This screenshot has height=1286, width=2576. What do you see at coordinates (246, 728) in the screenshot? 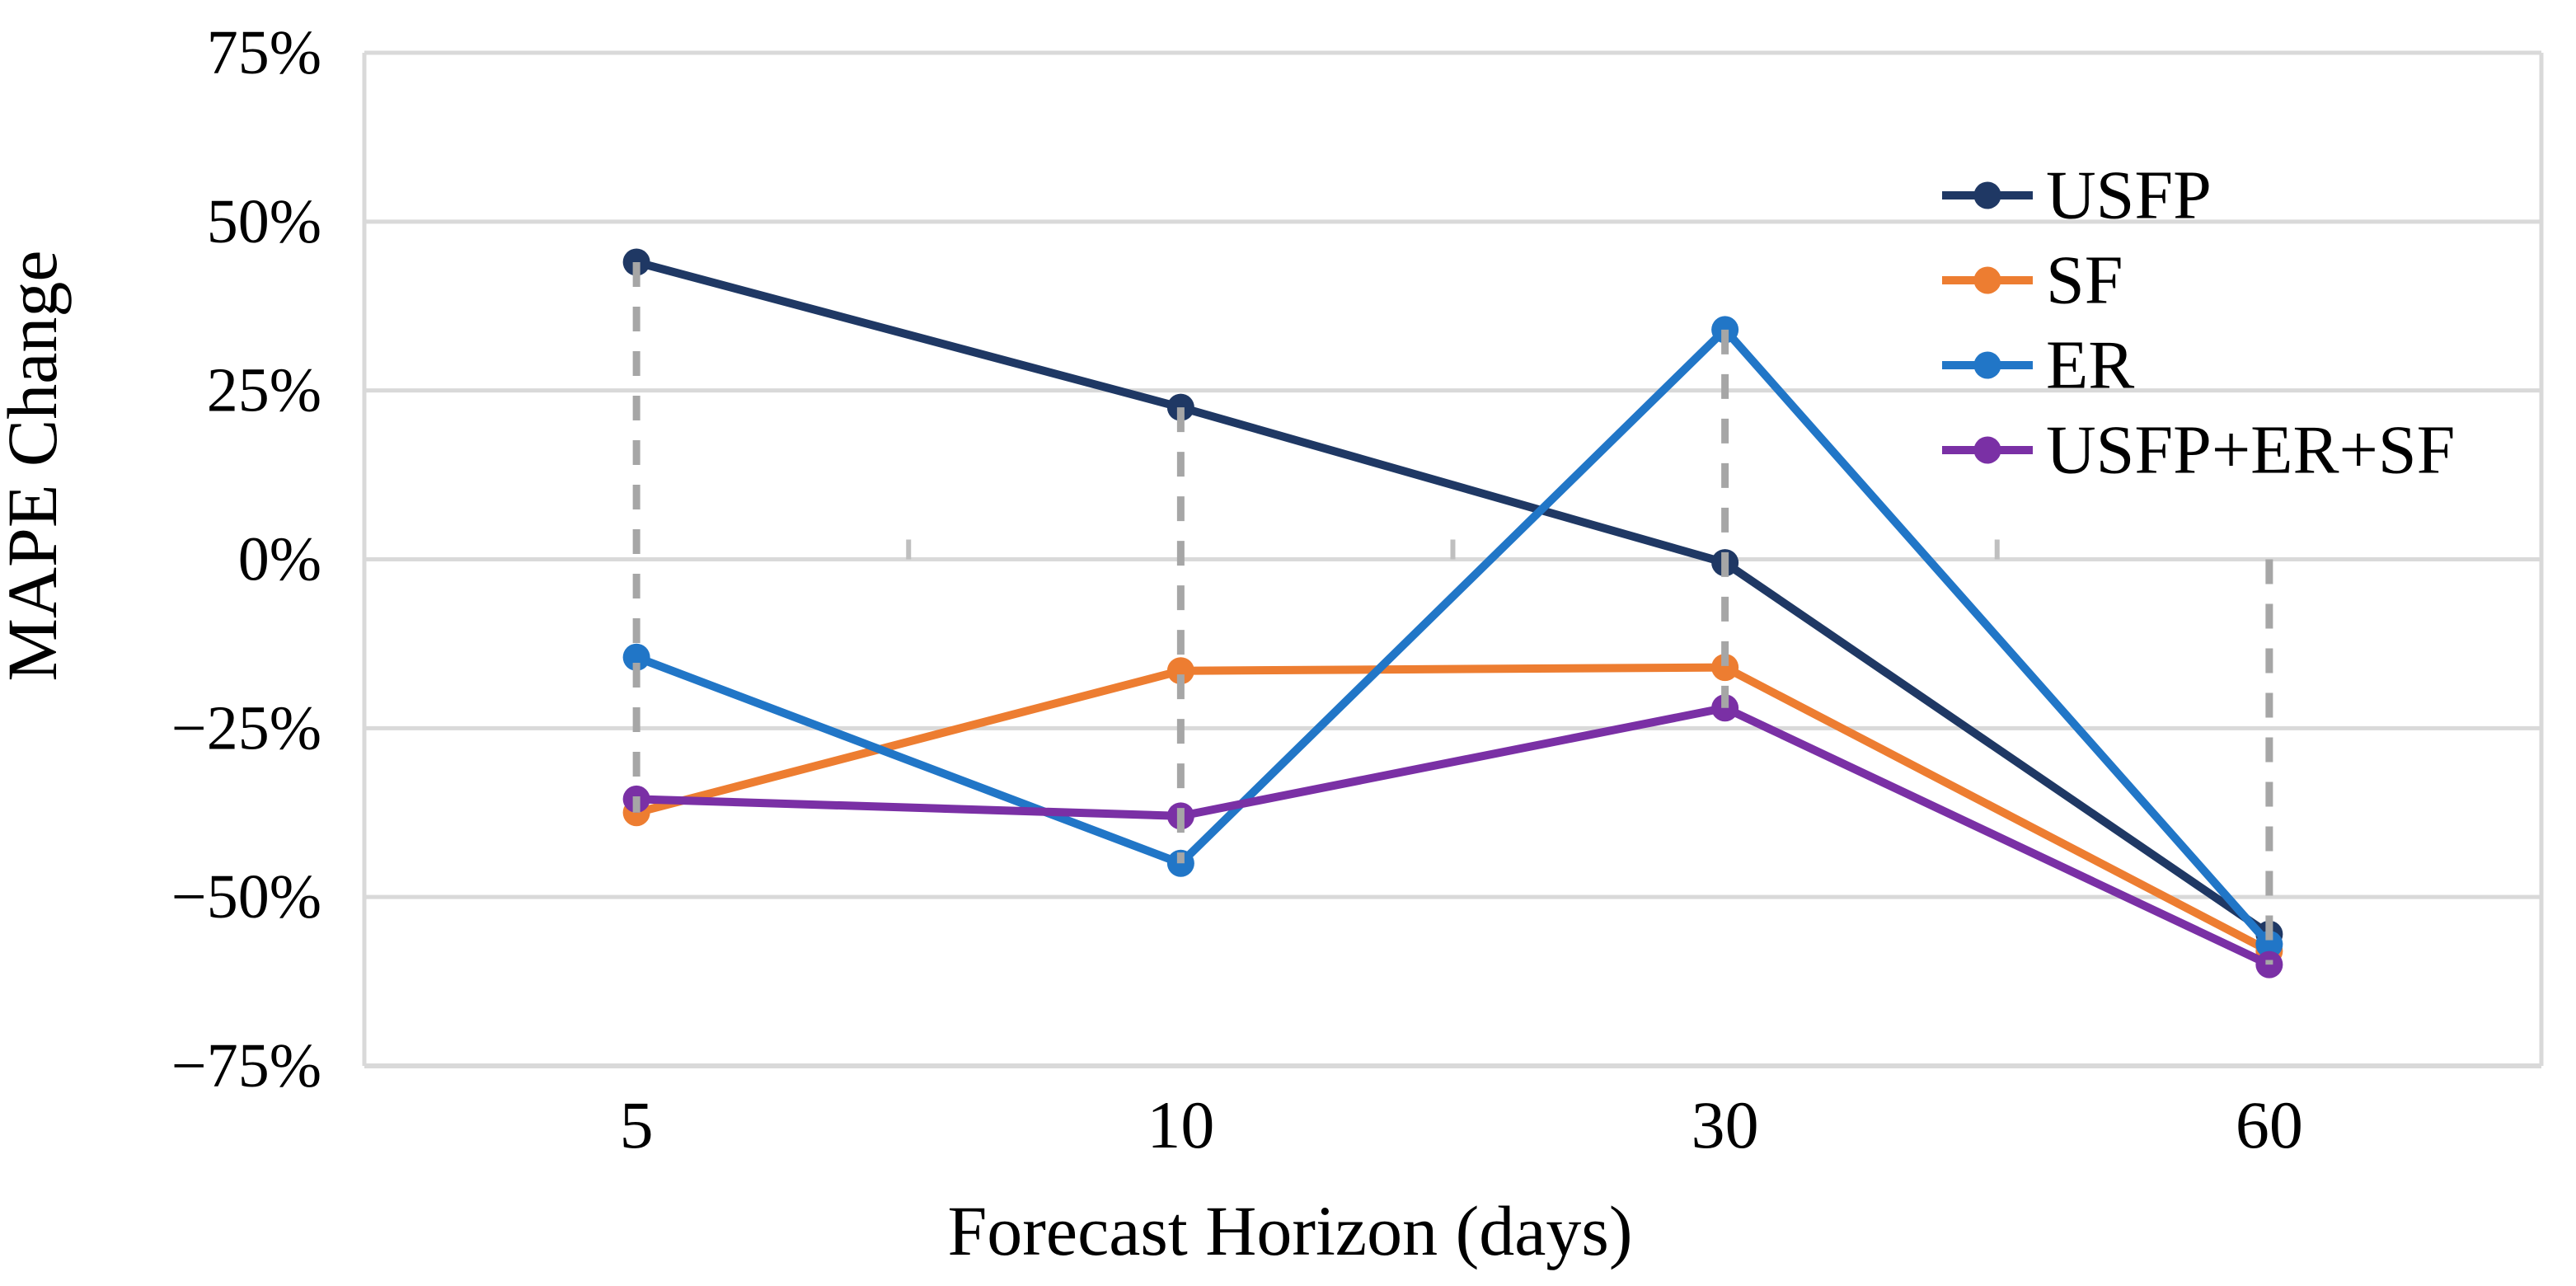
I see `y-tick-label: −25%` at bounding box center [246, 728].